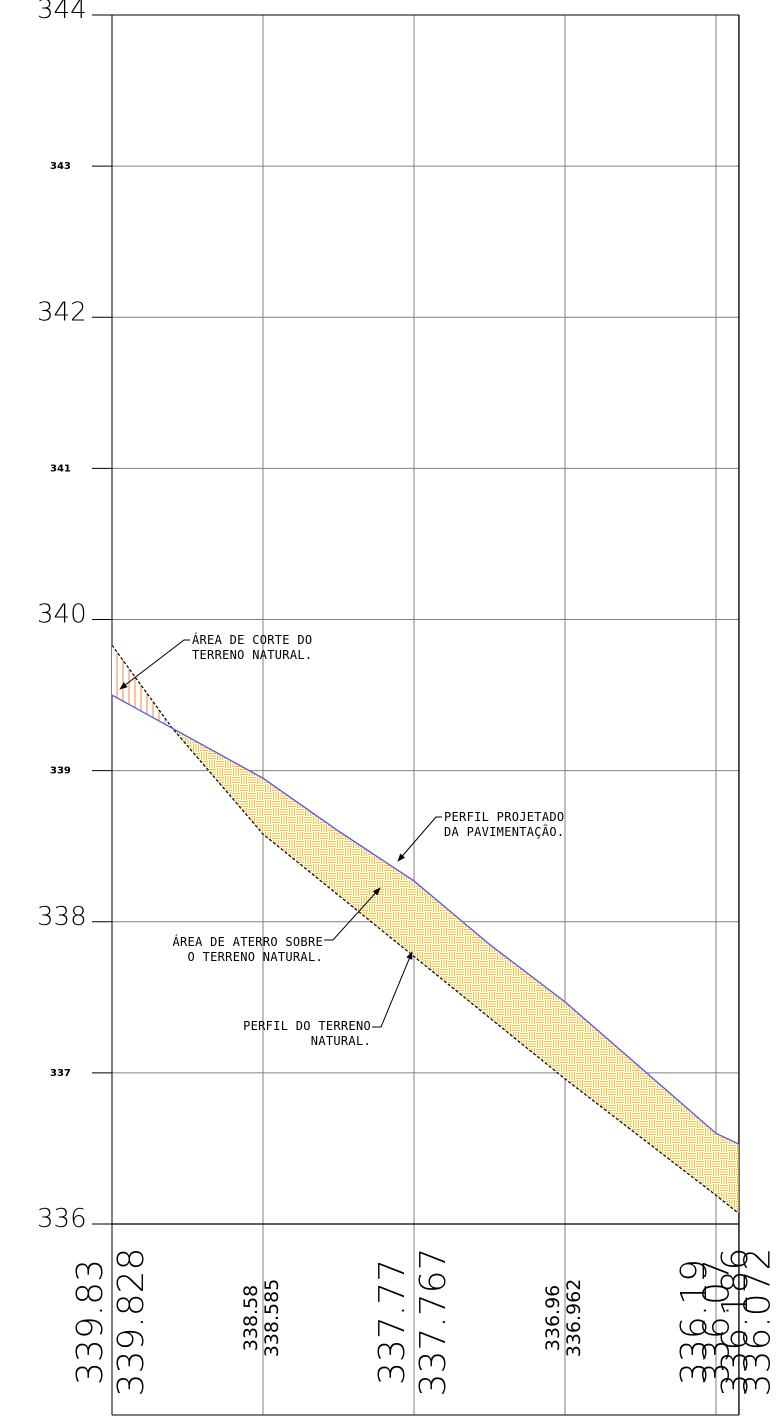  I want to click on y-tick-label: 336, so click(62, 1219).